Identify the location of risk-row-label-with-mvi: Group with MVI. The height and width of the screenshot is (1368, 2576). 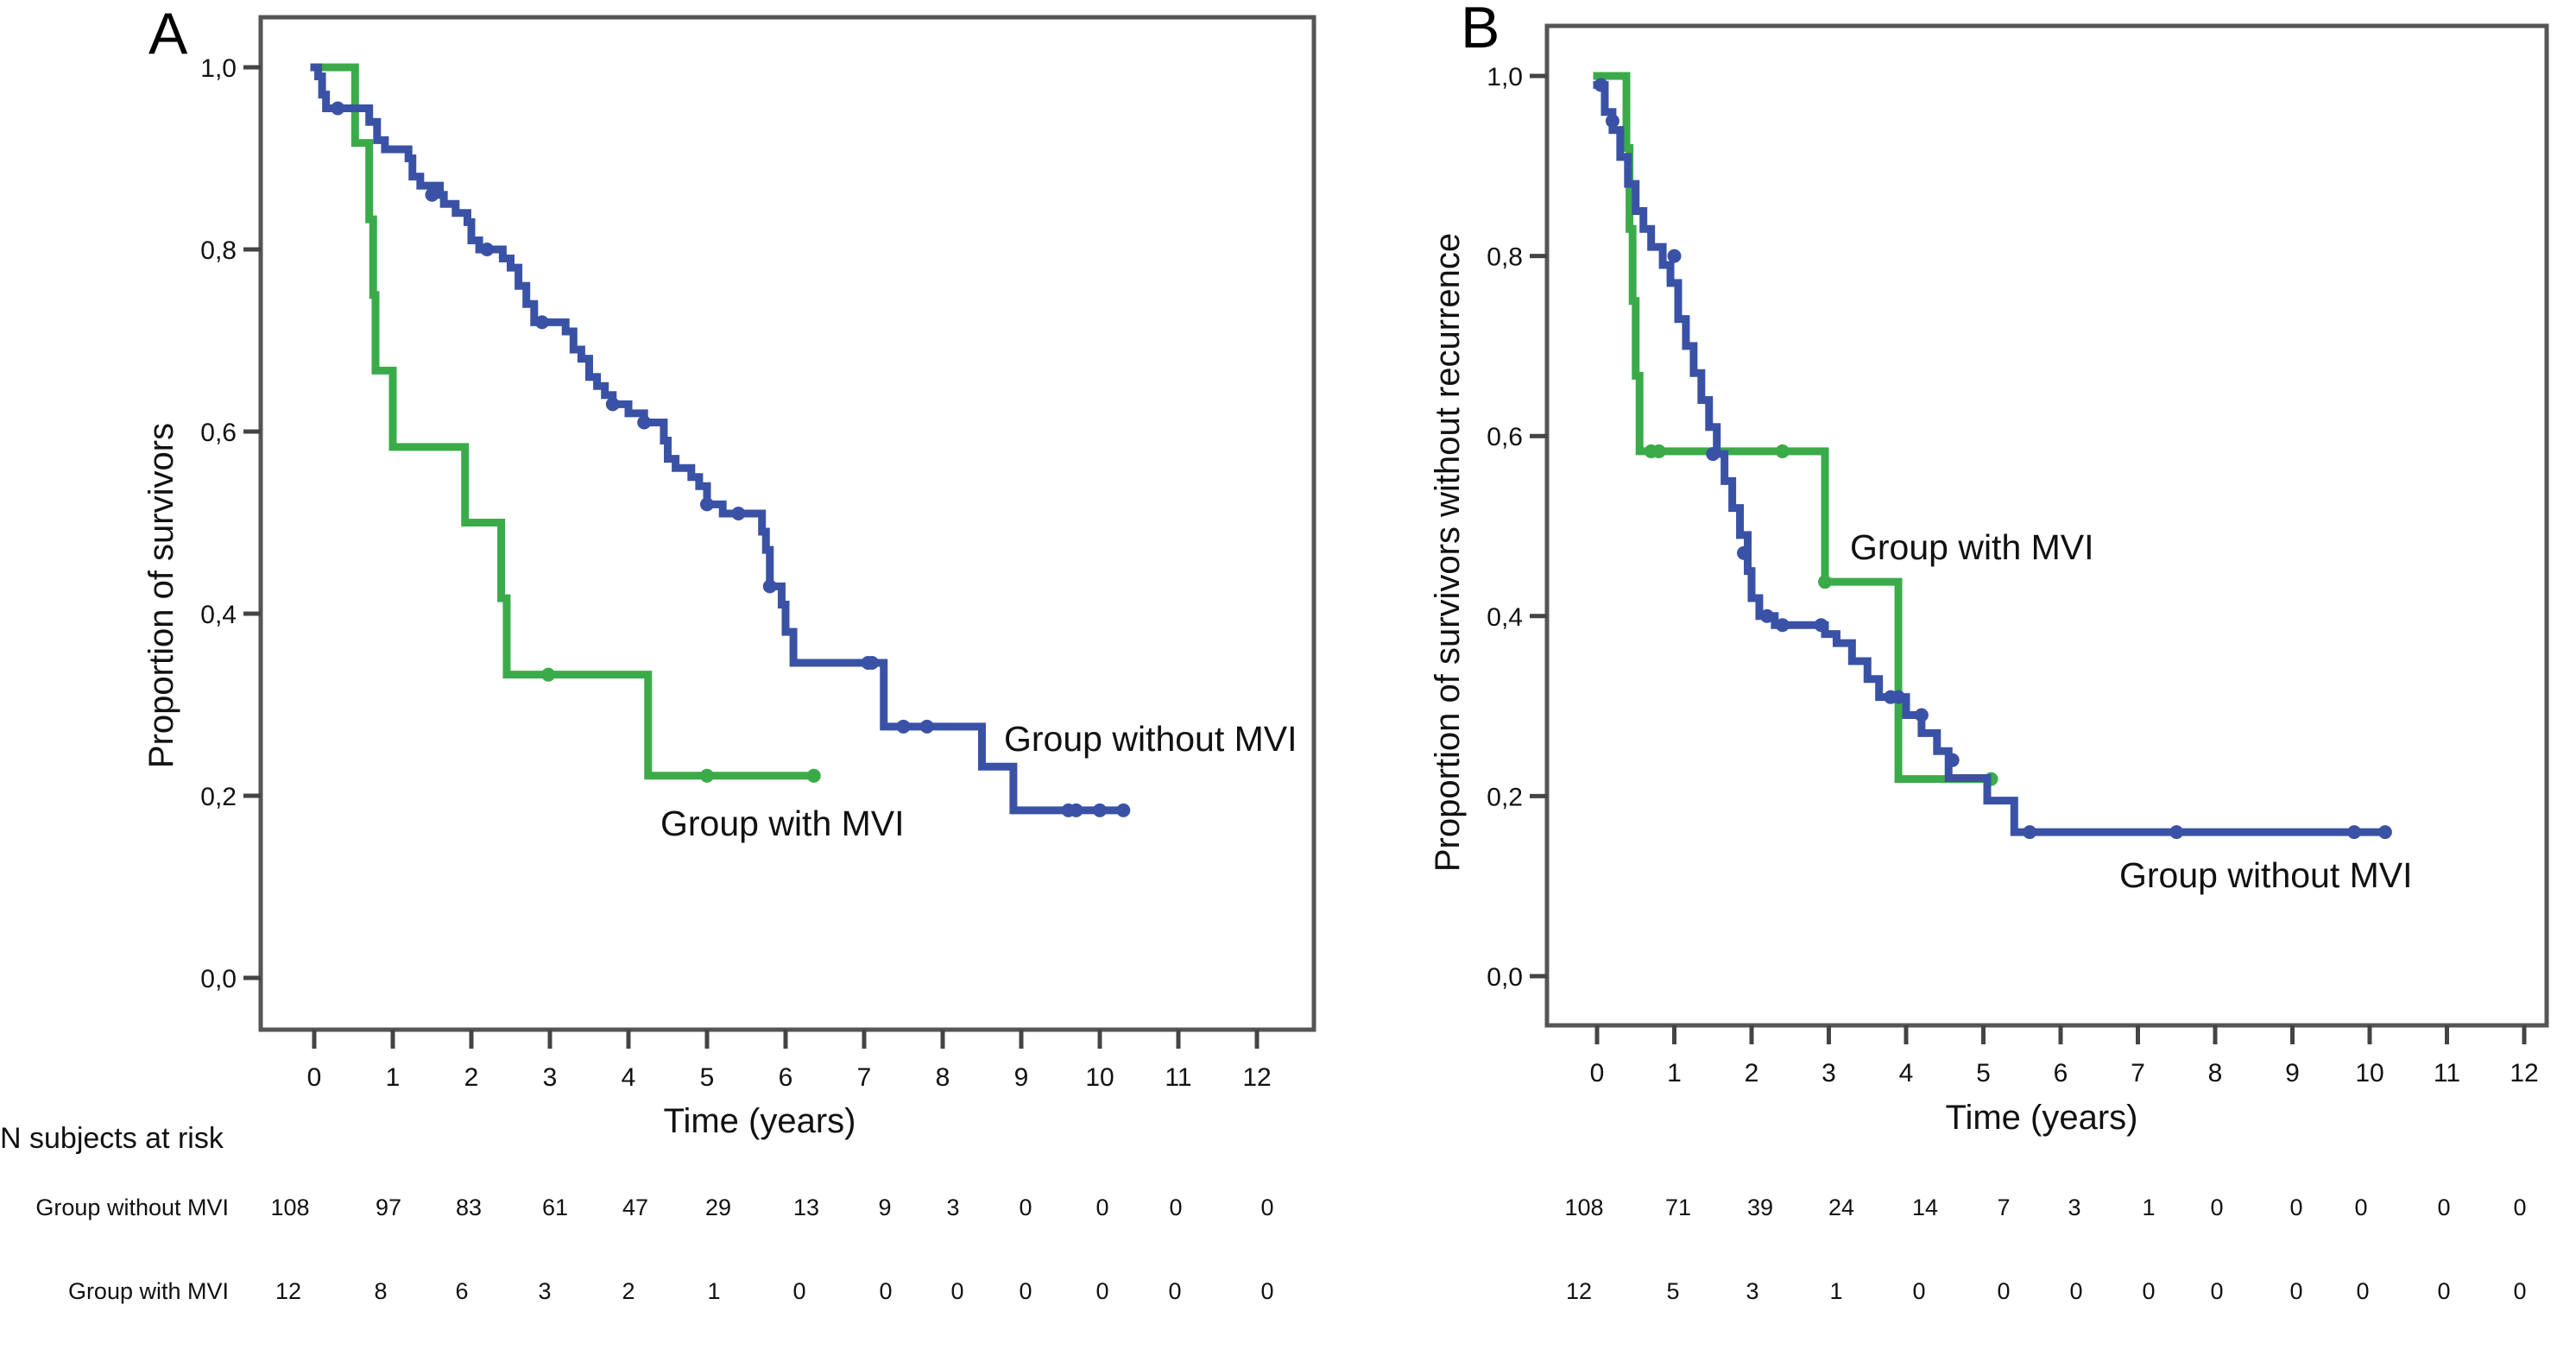
(148, 1291).